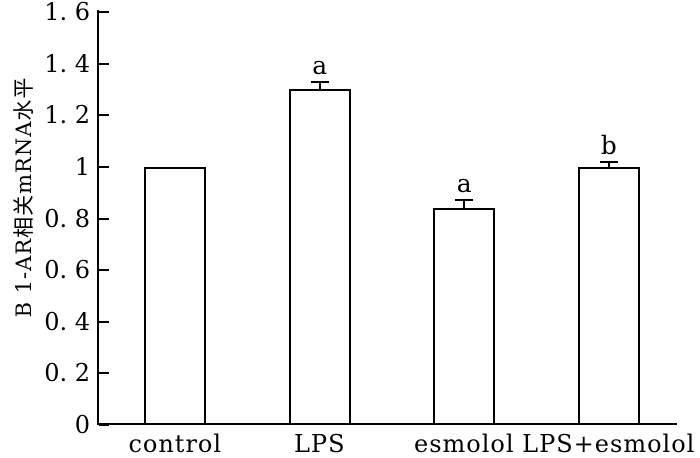 Image resolution: width=700 pixels, height=458 pixels. What do you see at coordinates (67, 321) in the screenshot?
I see `y-tick-label: 0. 4` at bounding box center [67, 321].